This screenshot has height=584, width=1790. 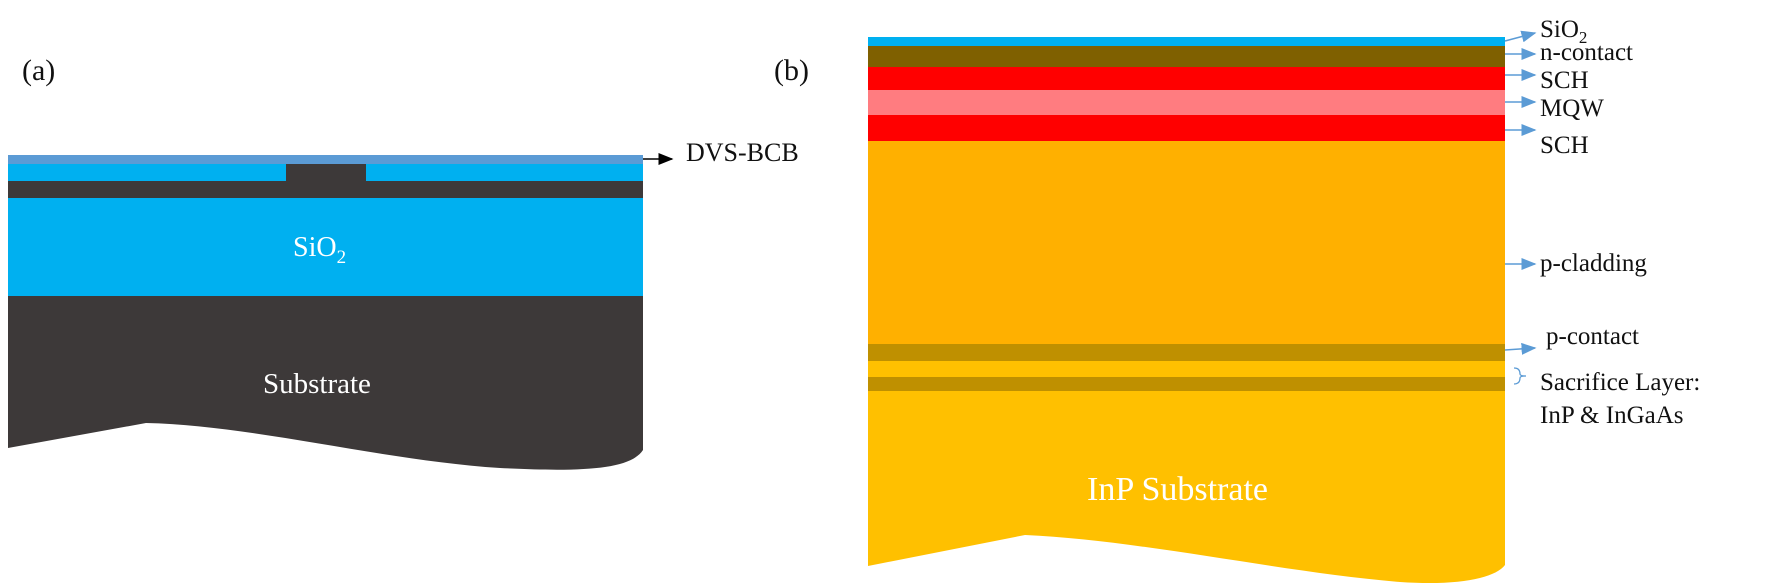 I want to click on sacrifice-brace, so click(x=1520, y=376).